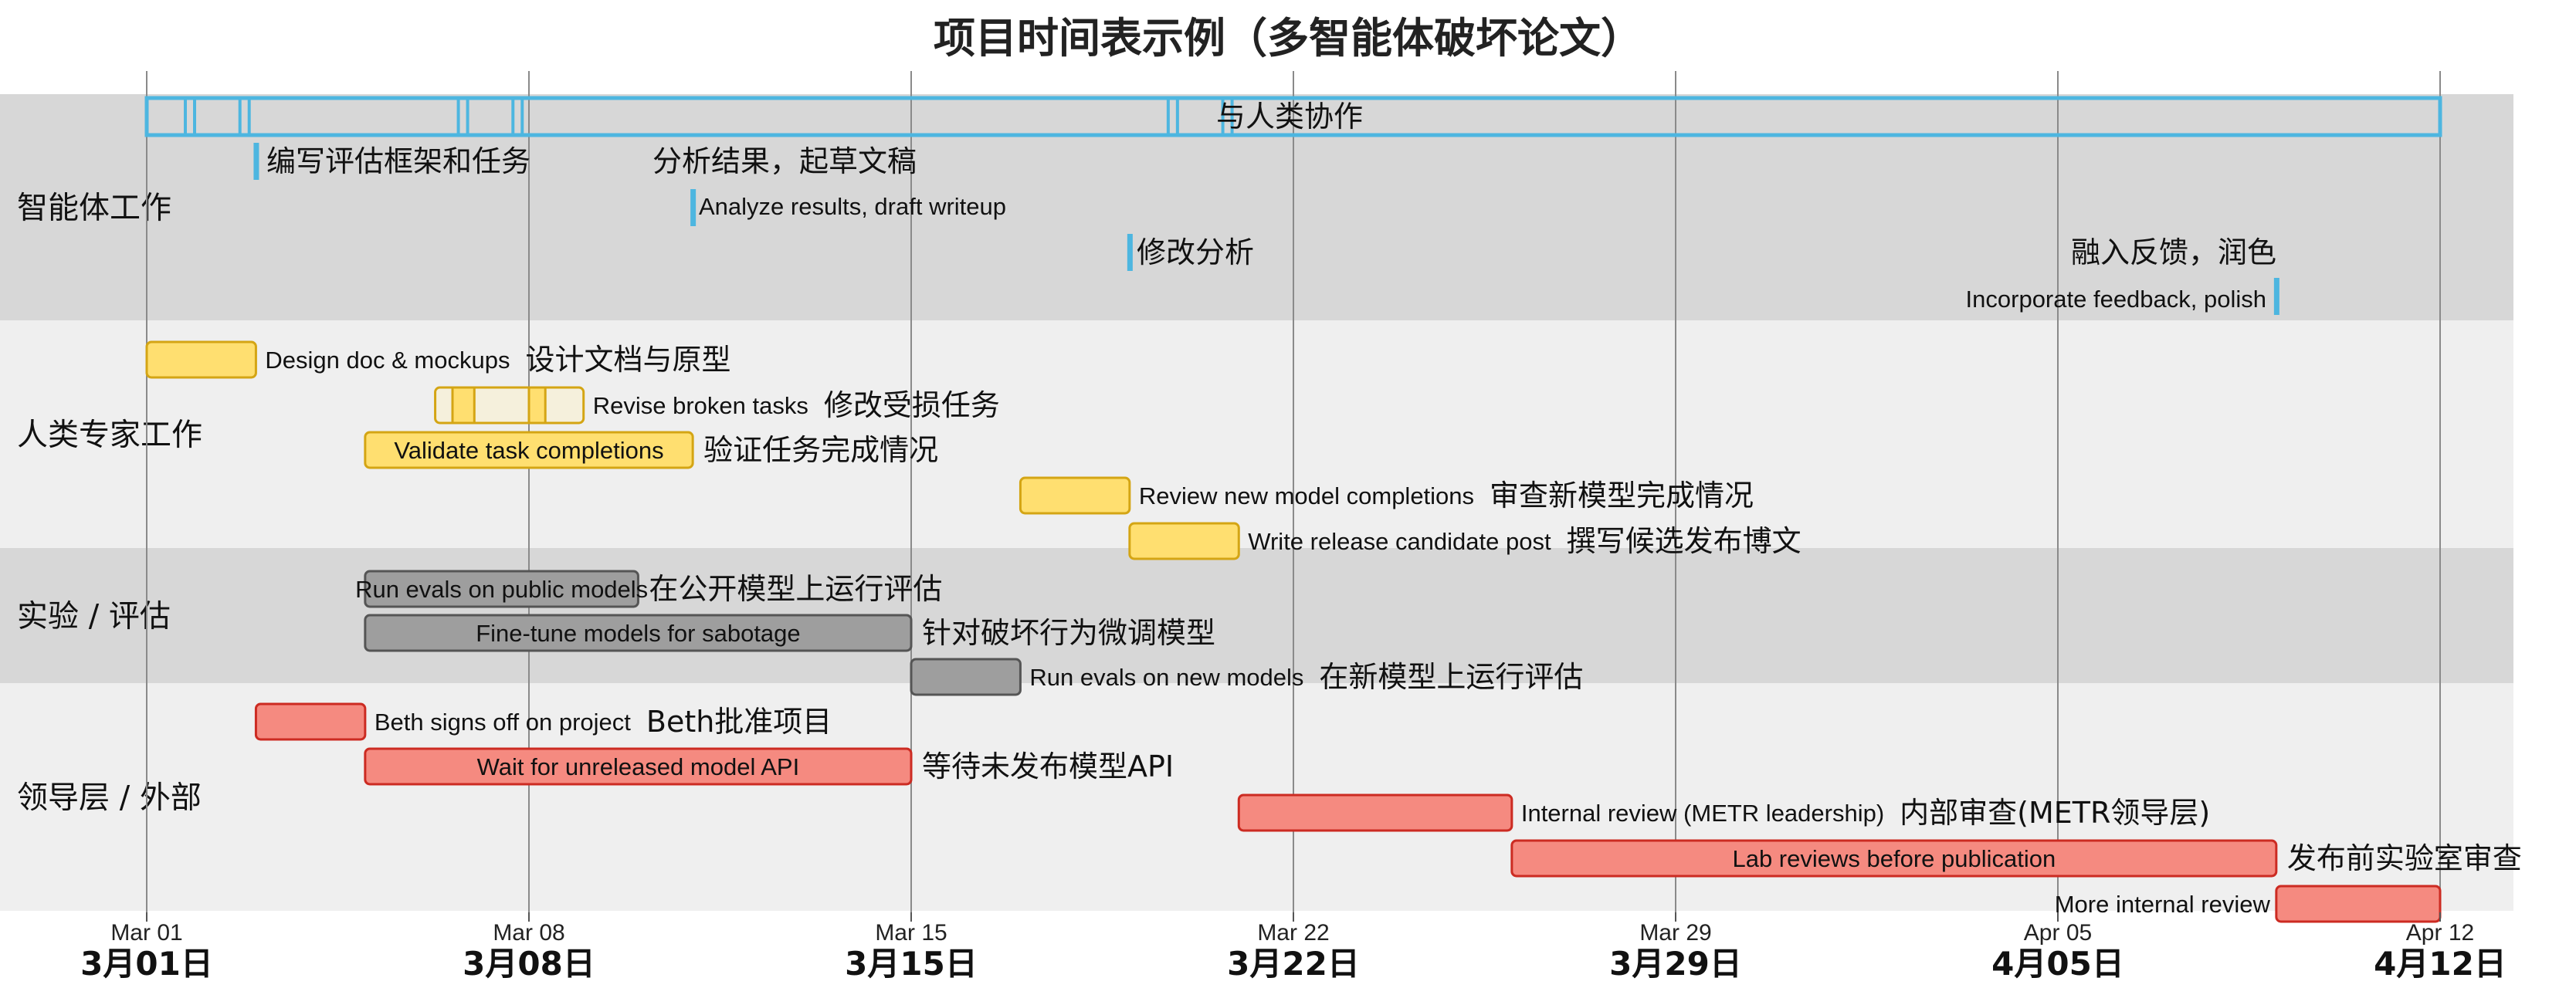 This screenshot has width=2576, height=988. Describe the element at coordinates (1293, 933) in the screenshot. I see `tick-label-en: Mar 22` at that location.